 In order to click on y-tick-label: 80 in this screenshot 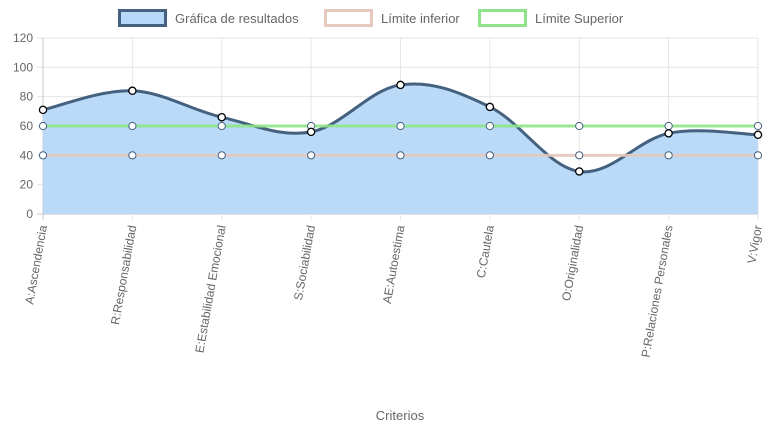, I will do `click(27, 97)`.